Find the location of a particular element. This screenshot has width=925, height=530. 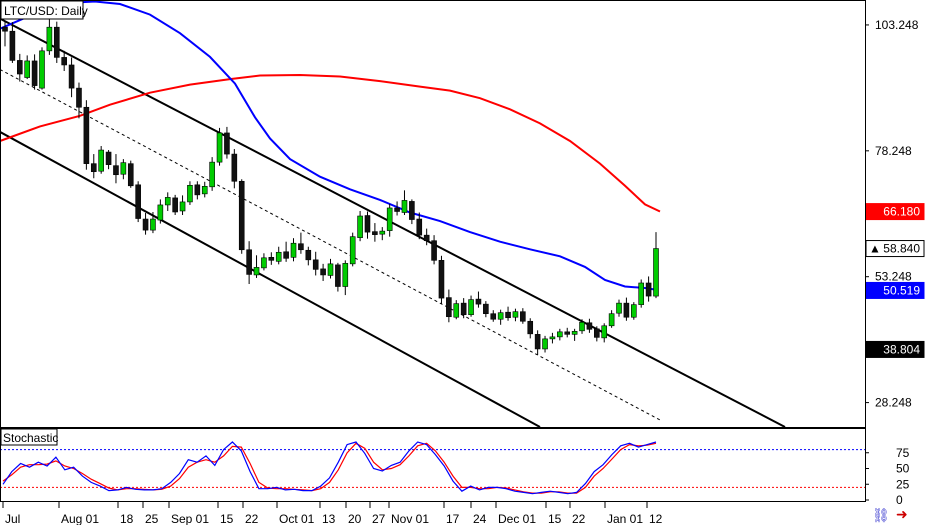

price-tag-label: 50.519 is located at coordinates (901, 290).